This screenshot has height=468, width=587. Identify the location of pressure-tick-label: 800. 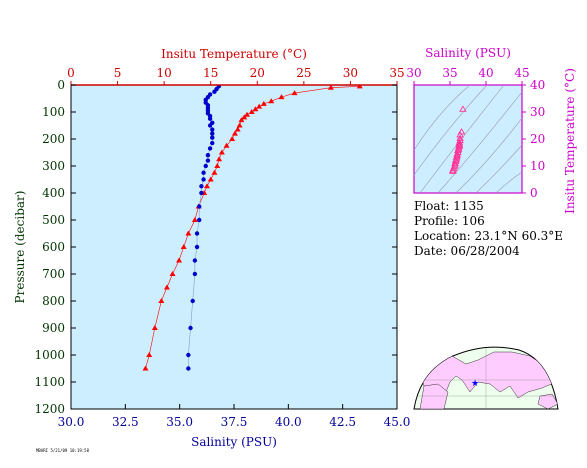
(53, 301).